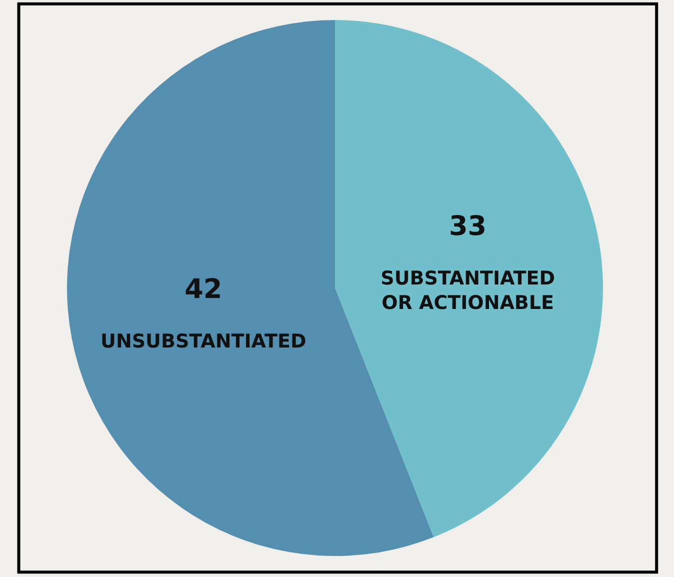 The height and width of the screenshot is (577, 674). What do you see at coordinates (203, 289) in the screenshot?
I see `data-label: 42` at bounding box center [203, 289].